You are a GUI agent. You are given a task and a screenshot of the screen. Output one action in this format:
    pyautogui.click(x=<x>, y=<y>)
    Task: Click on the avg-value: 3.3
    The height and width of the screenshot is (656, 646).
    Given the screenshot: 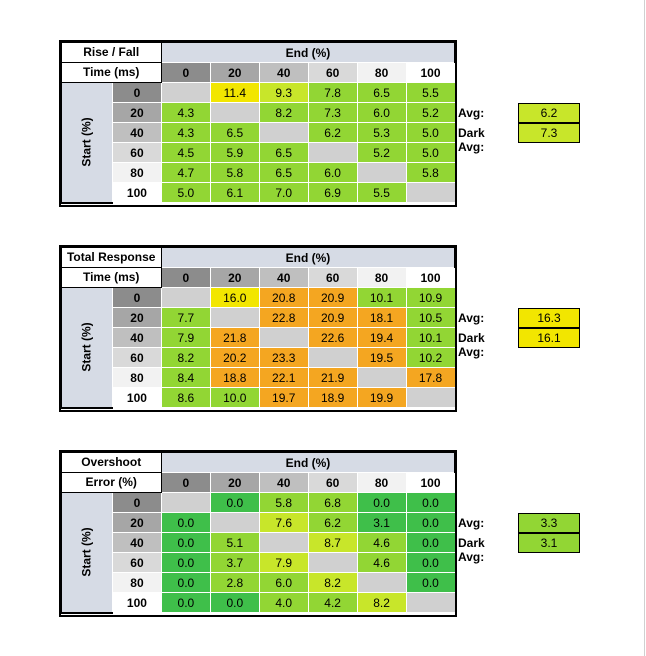 What is the action you would take?
    pyautogui.click(x=549, y=523)
    